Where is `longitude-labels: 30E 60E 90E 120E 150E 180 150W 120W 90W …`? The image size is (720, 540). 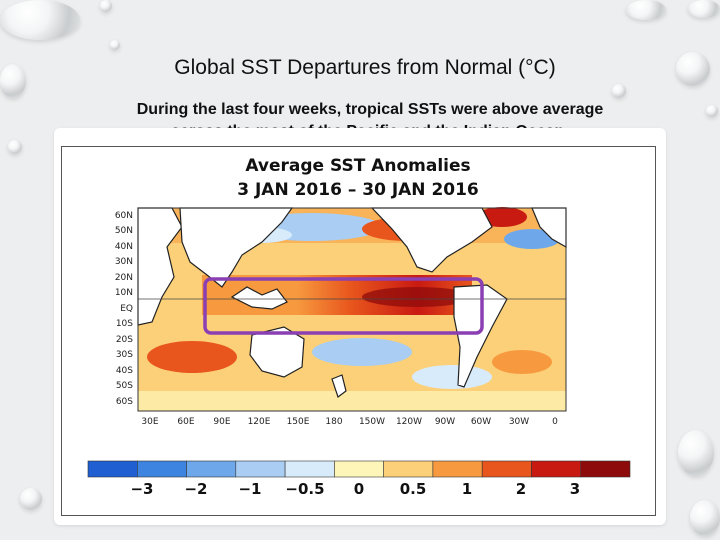 longitude-labels: 30E 60E 90E 120E 150E 180 150W 120W 90W … is located at coordinates (349, 422).